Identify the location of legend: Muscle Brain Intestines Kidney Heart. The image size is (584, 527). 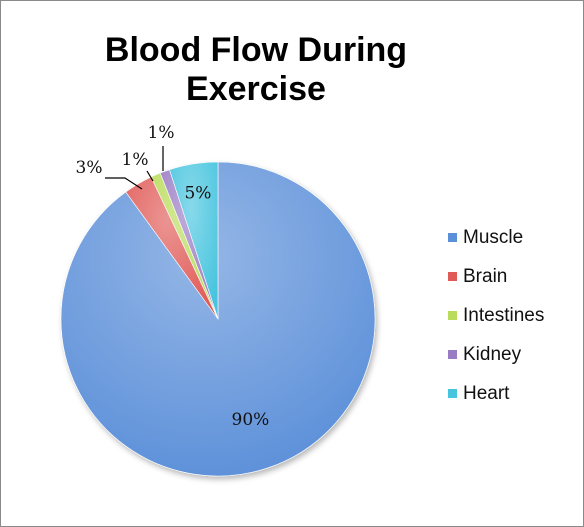
(496, 315).